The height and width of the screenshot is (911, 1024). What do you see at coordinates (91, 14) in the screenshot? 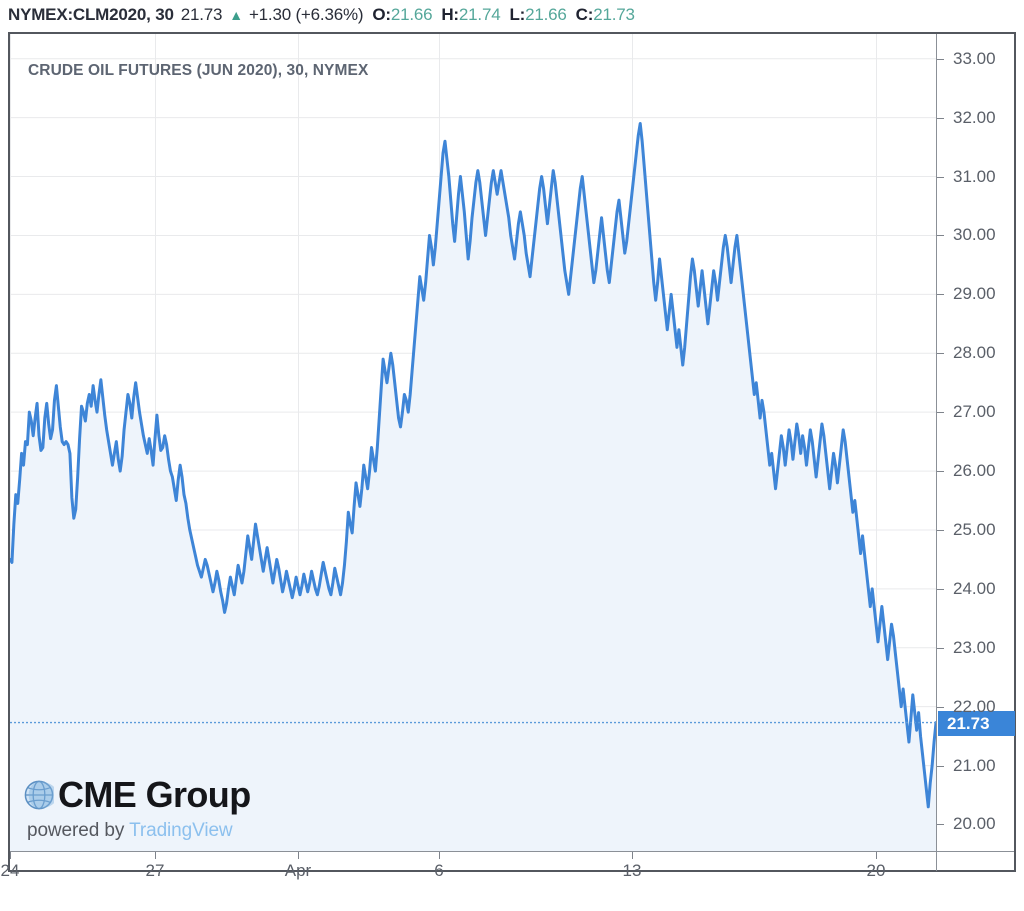
I see `symbol-label: NYMEX:CLM2020, 30` at bounding box center [91, 14].